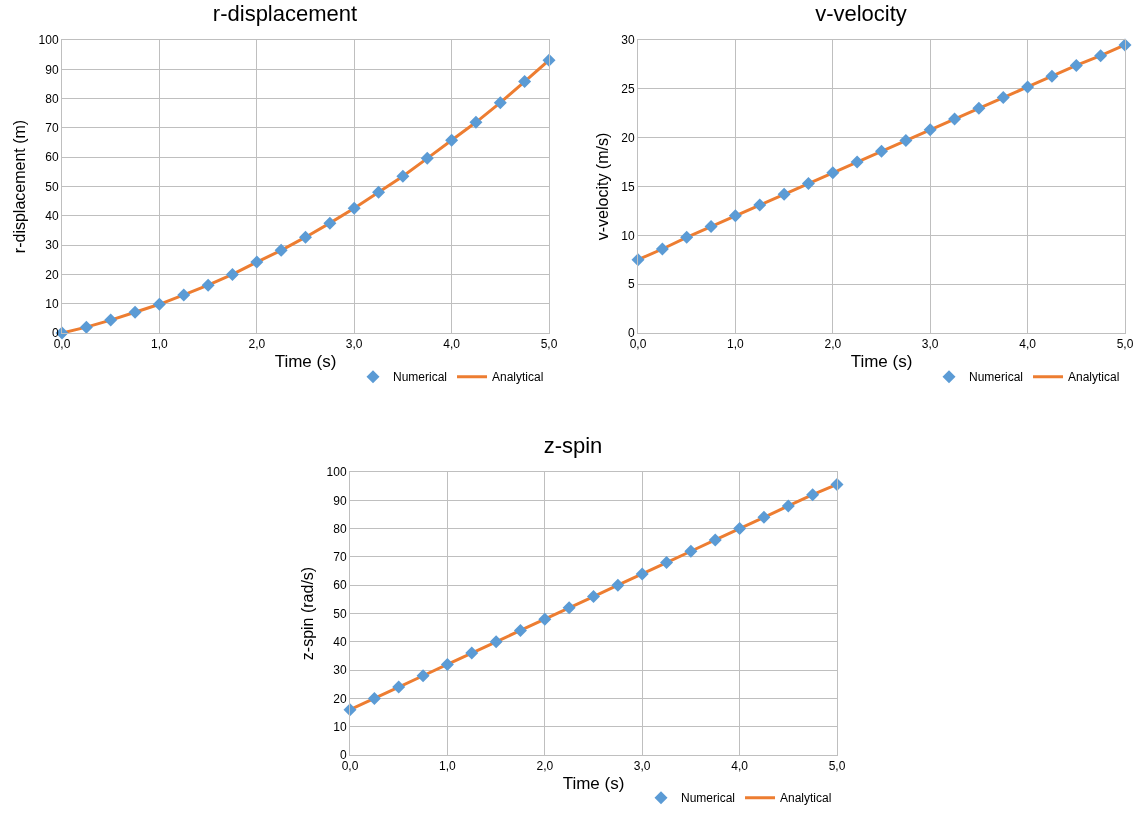  What do you see at coordinates (628, 89) in the screenshot?
I see `y-tick-label: 25` at bounding box center [628, 89].